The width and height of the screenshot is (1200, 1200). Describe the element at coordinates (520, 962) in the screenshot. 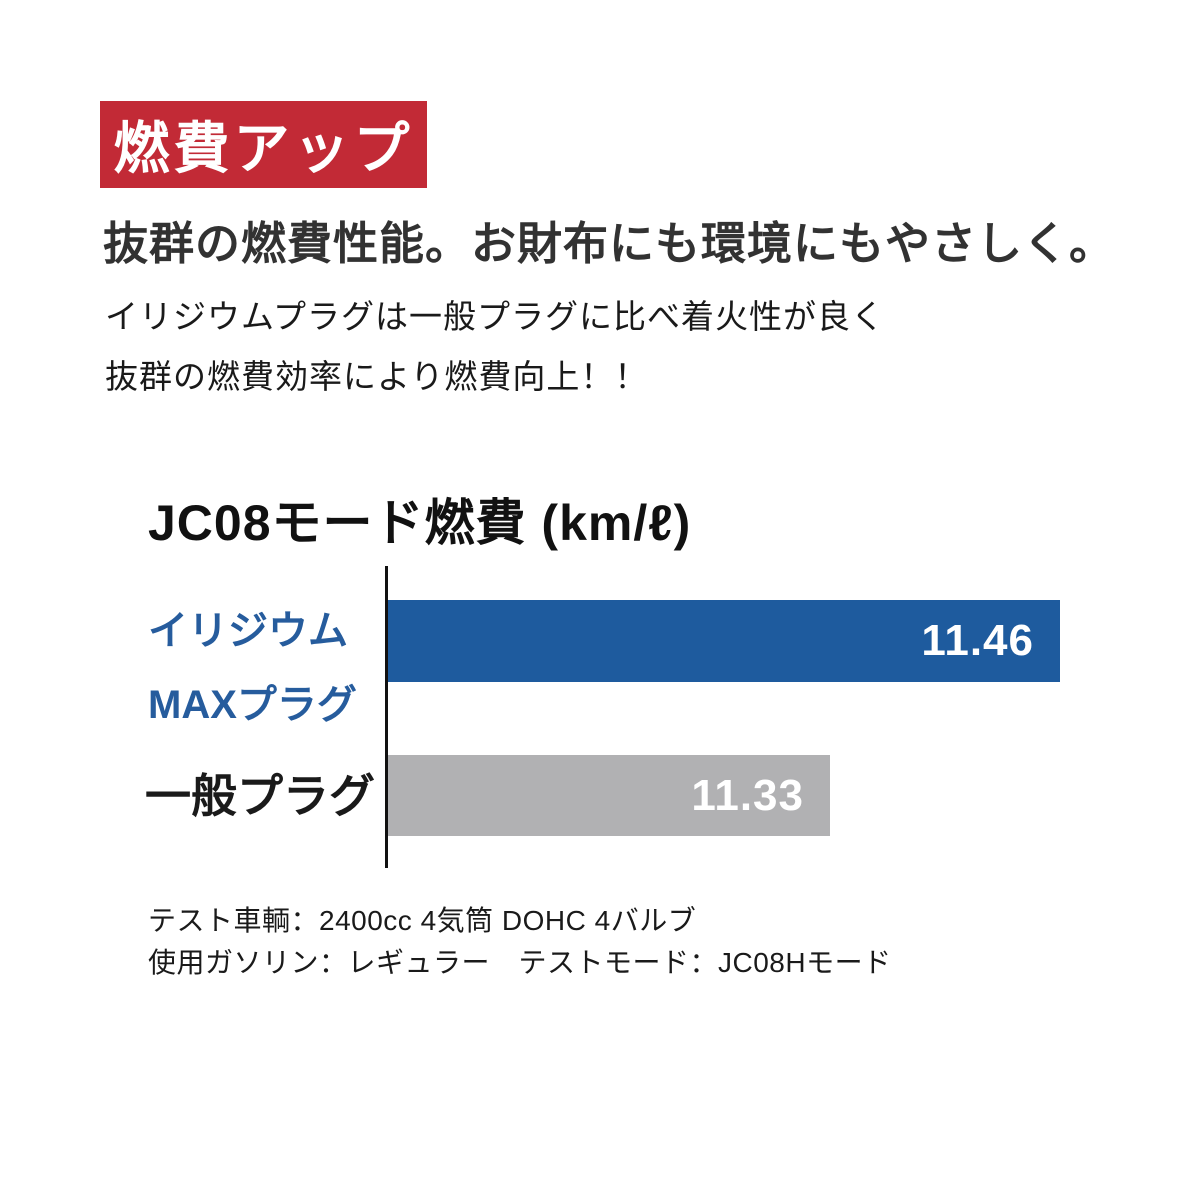

I see `footnote-gasoline-mode: 使用ガソリン：レギュラー テストモード：JC08Hモード` at that location.